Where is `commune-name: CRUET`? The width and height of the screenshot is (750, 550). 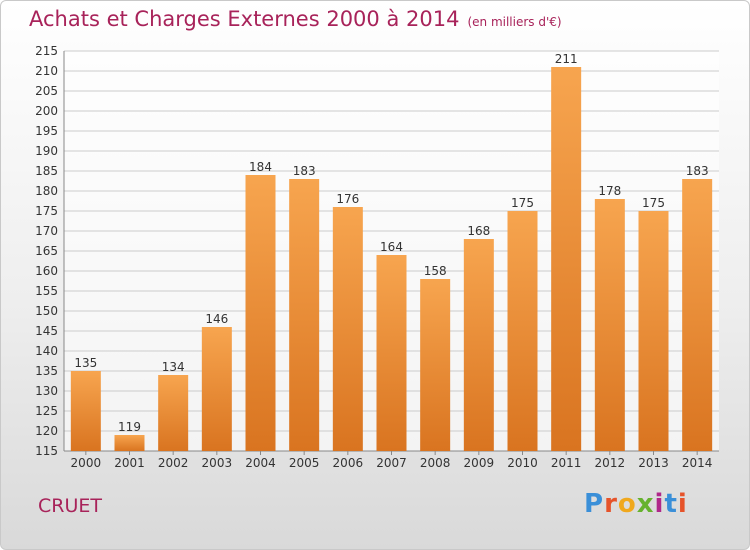
commune-name: CRUET is located at coordinates (70, 506).